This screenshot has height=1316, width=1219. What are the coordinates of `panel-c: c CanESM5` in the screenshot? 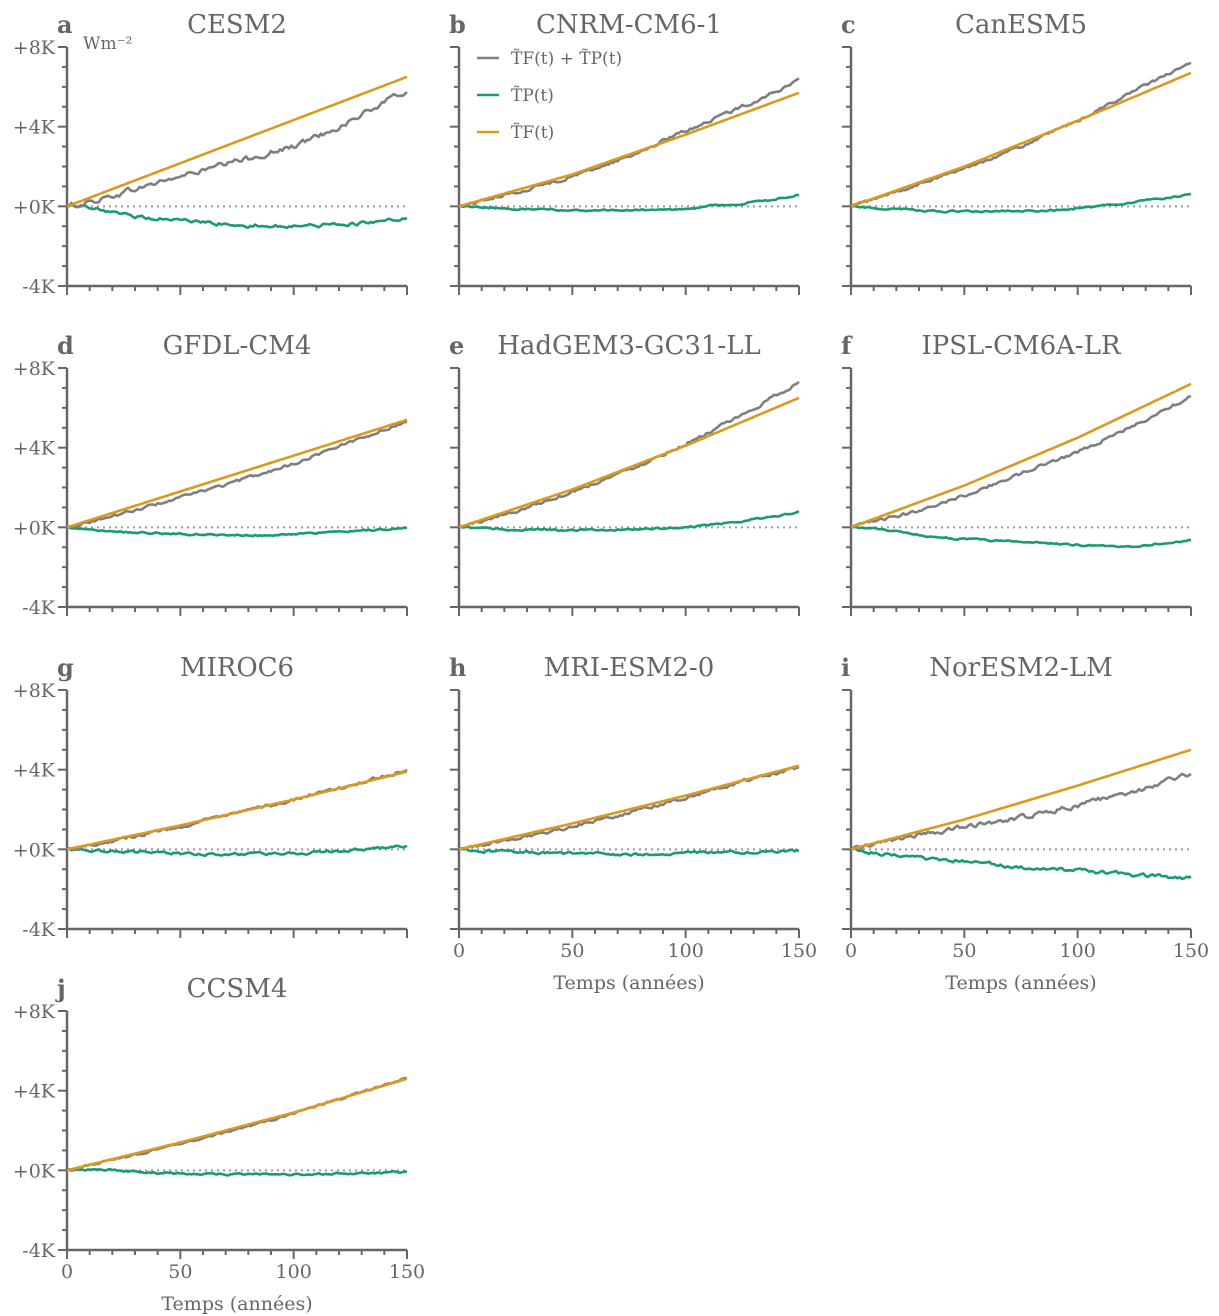 It's located at (1016, 152).